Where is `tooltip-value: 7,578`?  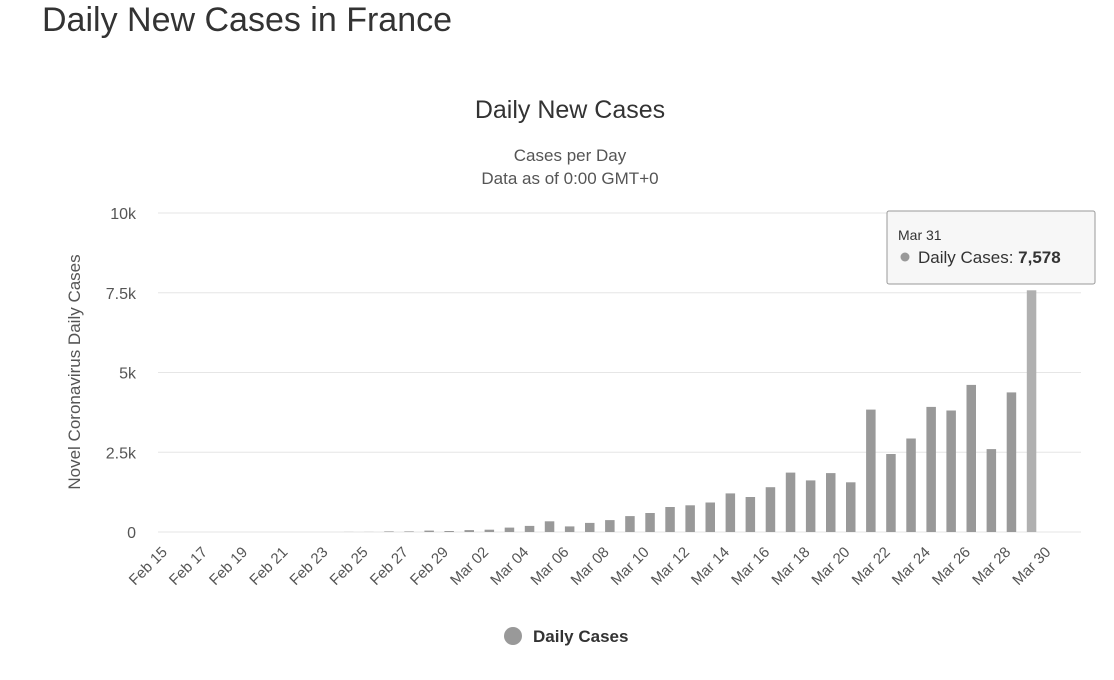 tooltip-value: 7,578 is located at coordinates (1039, 257).